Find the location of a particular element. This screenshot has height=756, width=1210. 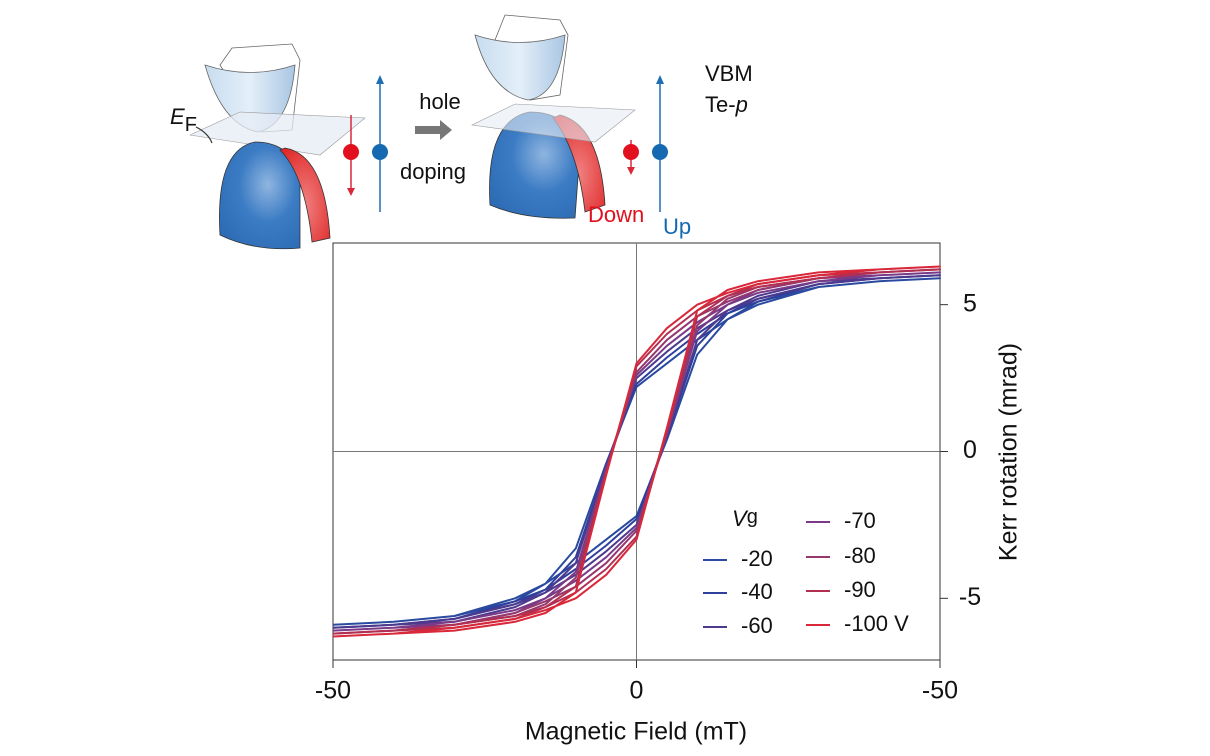

legend-label: -100 V is located at coordinates (876, 623).